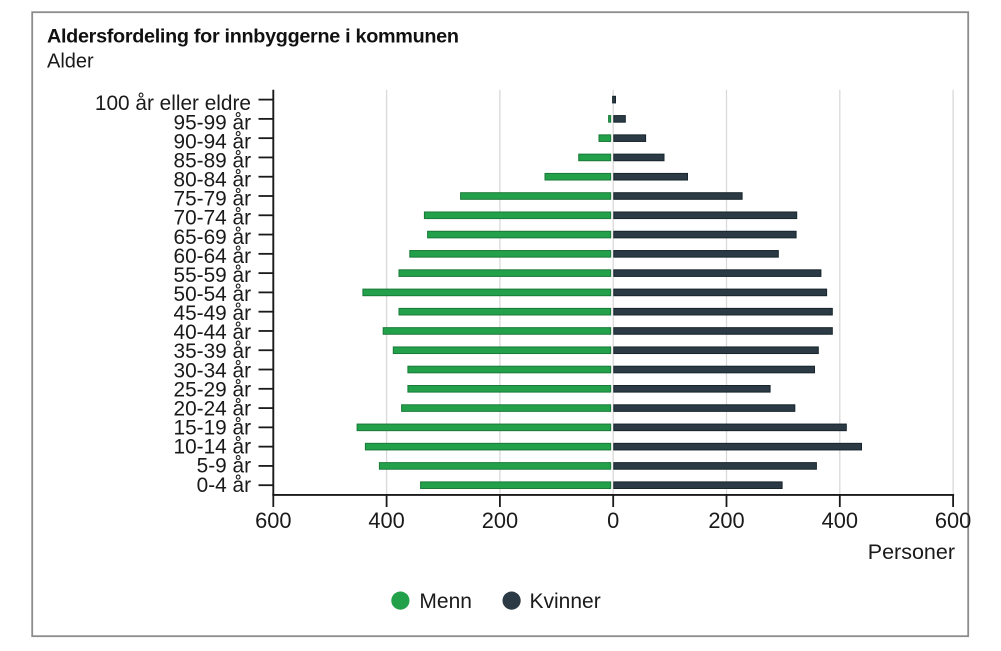 The image size is (1001, 651). Describe the element at coordinates (213, 389) in the screenshot. I see `svg-text: 25-29 år` at that location.